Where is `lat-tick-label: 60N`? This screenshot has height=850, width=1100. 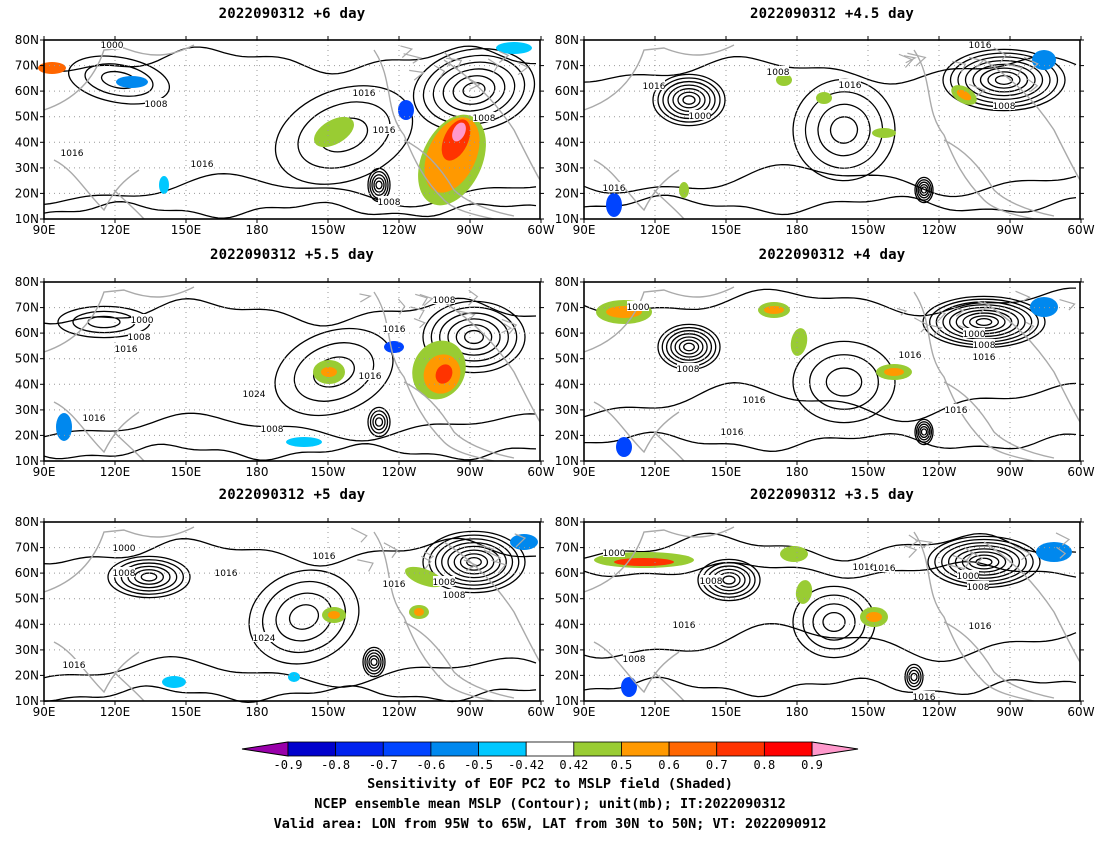
lat-tick-label: 60N is located at coordinates (27, 91).